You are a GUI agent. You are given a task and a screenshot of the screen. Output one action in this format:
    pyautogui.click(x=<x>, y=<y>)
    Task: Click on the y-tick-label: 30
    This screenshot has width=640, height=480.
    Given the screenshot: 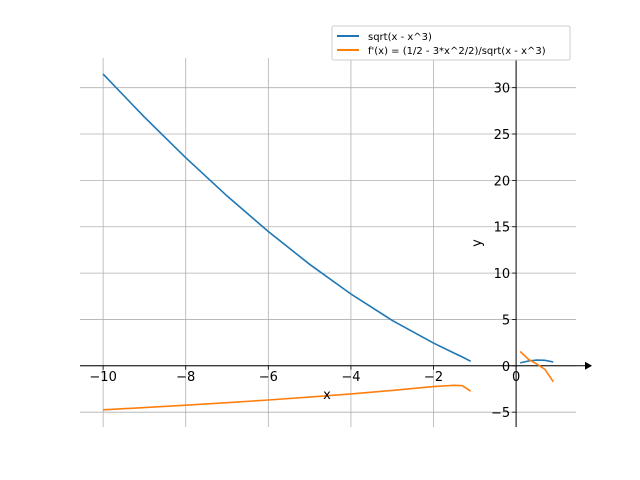 What is the action you would take?
    pyautogui.click(x=502, y=89)
    